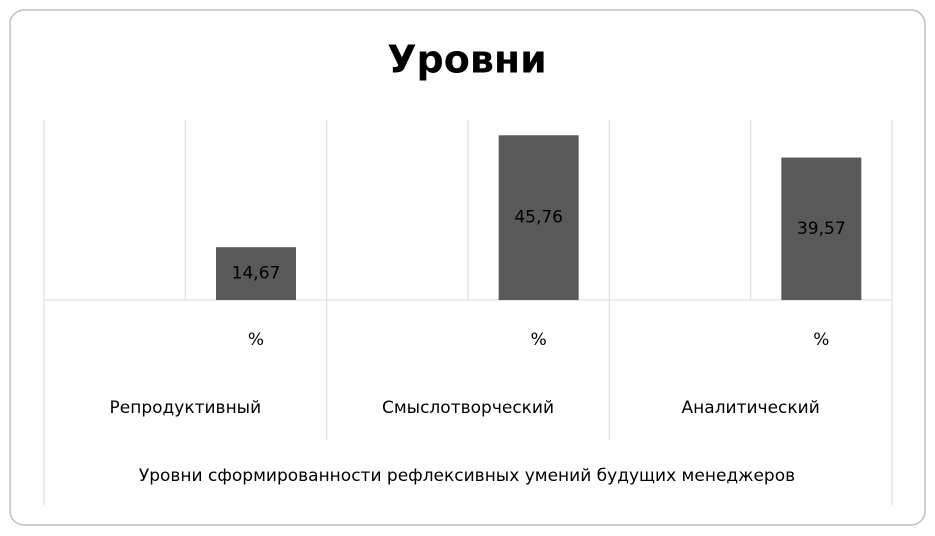 The width and height of the screenshot is (935, 536). What do you see at coordinates (186, 408) in the screenshot?
I see `group-label: Репродуктивный` at bounding box center [186, 408].